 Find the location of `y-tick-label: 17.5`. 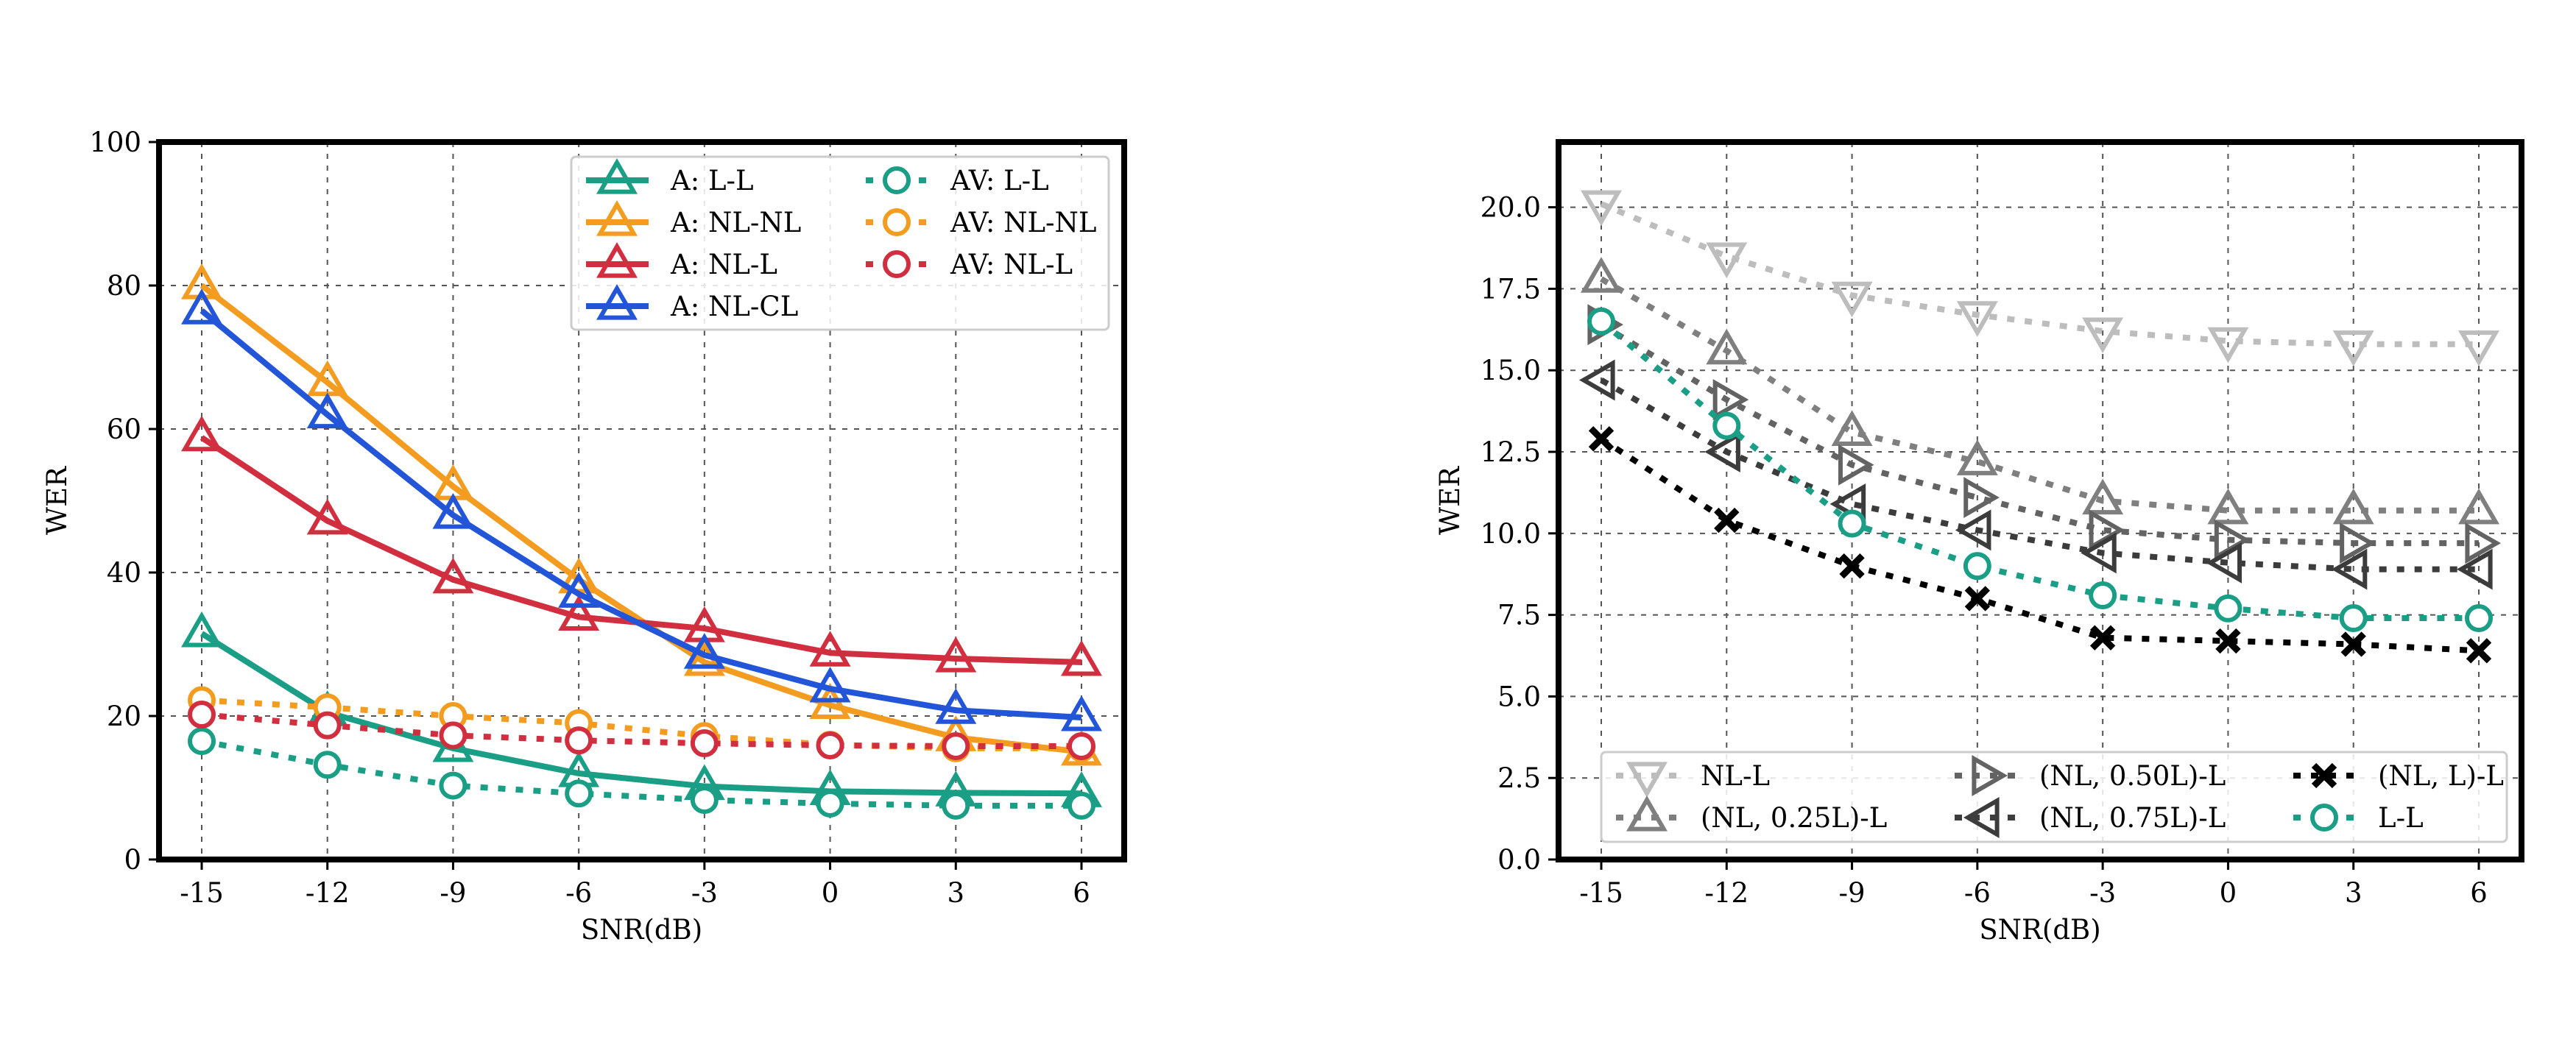

y-tick-label: 17.5 is located at coordinates (1511, 289).